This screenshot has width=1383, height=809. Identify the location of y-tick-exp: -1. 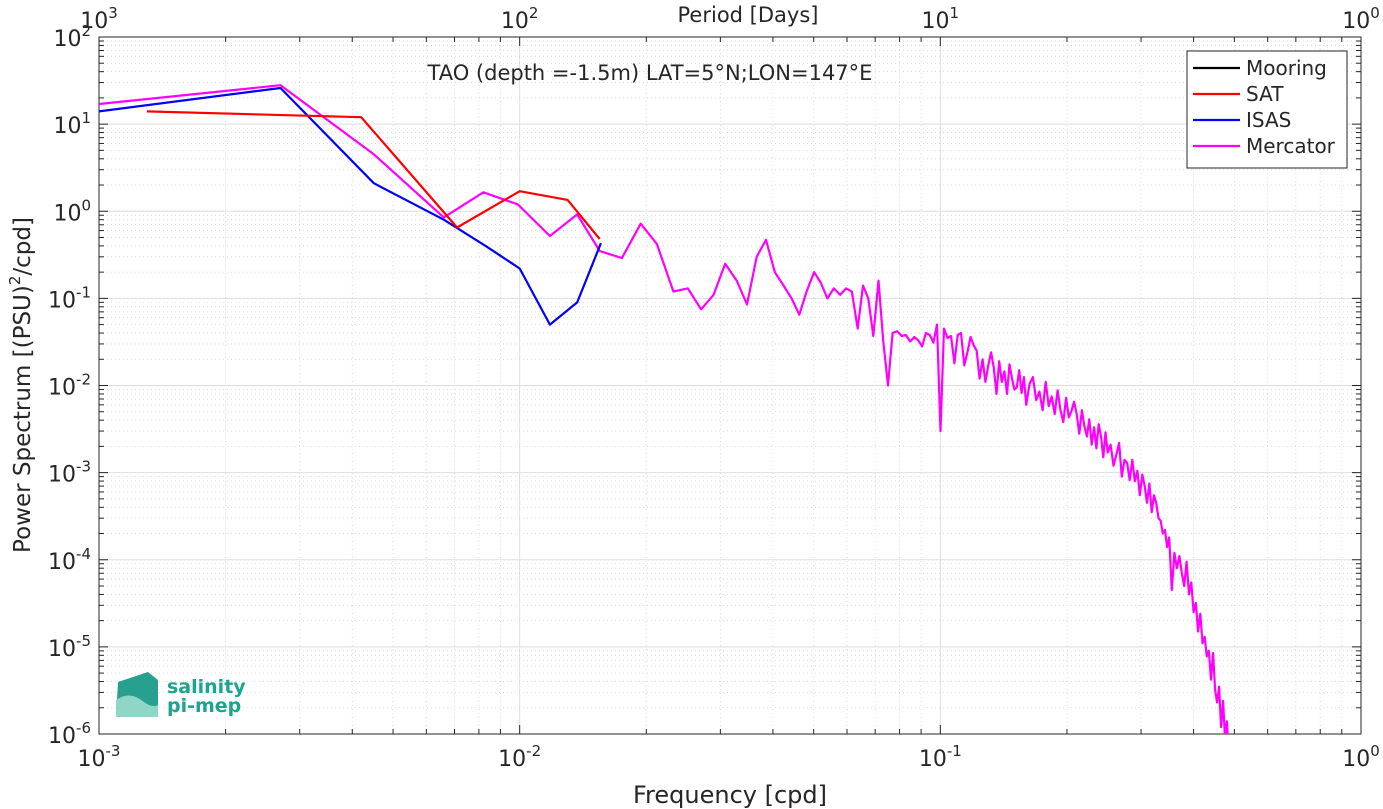
(83, 292).